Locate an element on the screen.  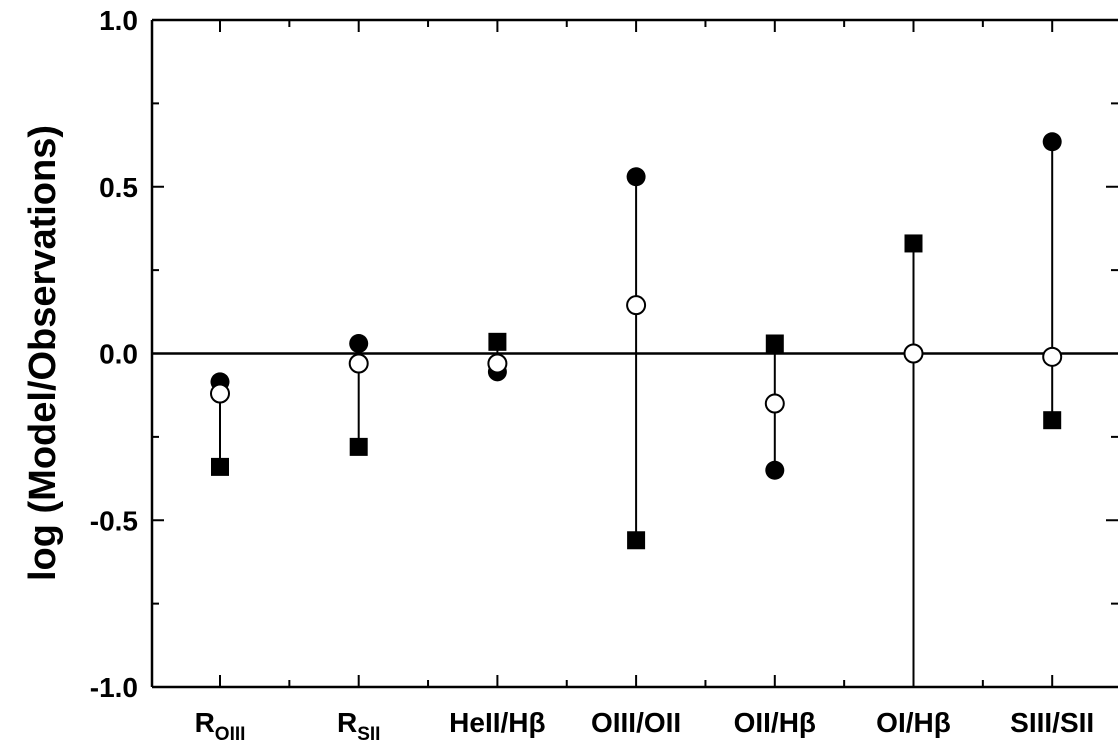
y-tick-labels: -1.0 -0.5 0.0 0.5 1.0 is located at coordinates (114, 354).